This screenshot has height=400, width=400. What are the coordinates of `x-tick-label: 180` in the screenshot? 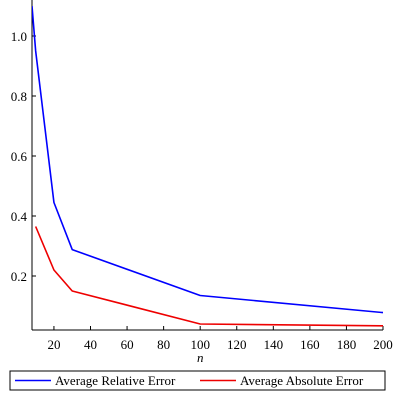 It's located at (347, 344).